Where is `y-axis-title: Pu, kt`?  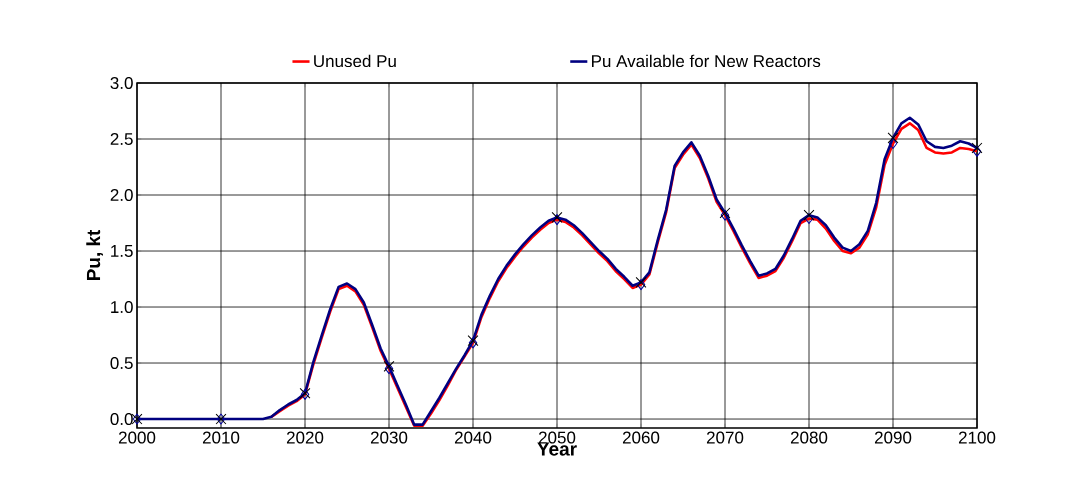
y-axis-title: Pu, kt is located at coordinates (94, 255).